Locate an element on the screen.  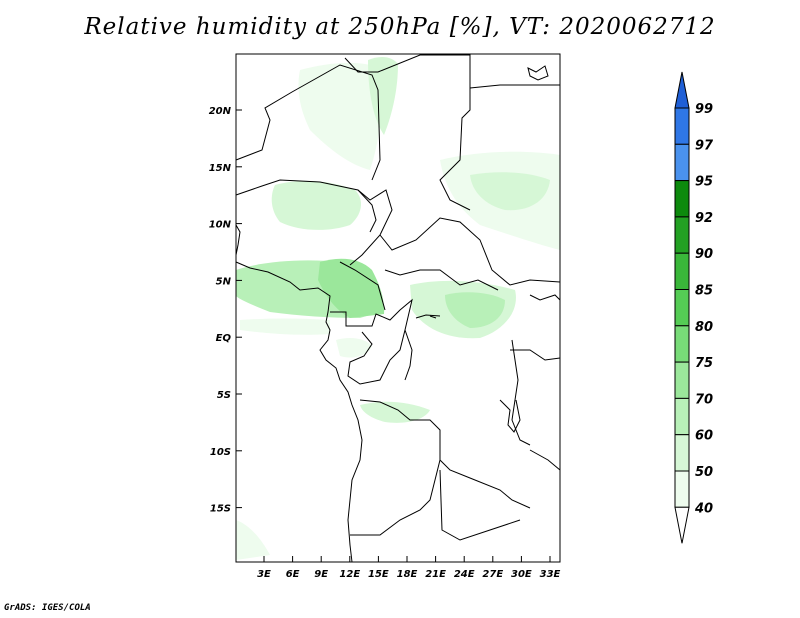
colorbar-label: 50 is located at coordinates (704, 472).